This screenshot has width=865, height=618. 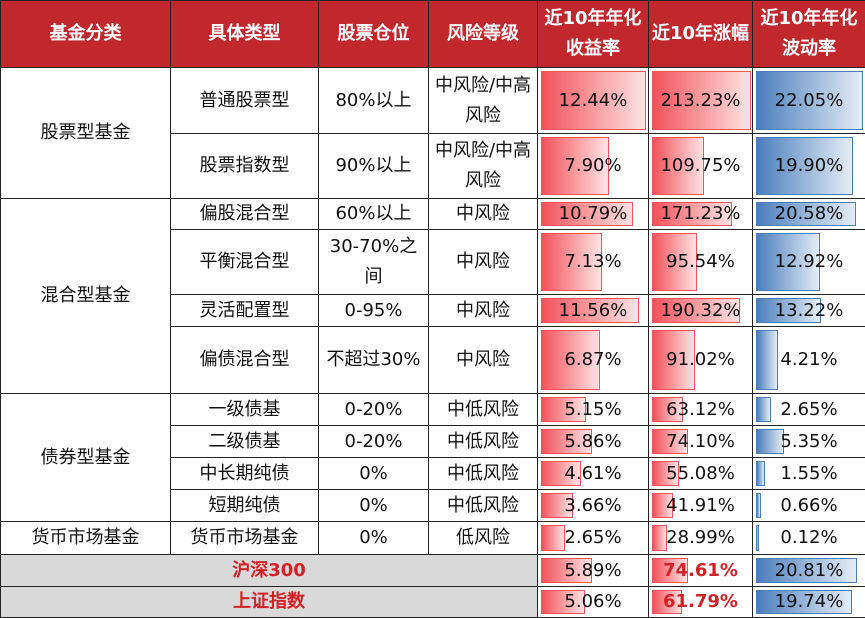 I want to click on value-cell: 55.08%, so click(x=701, y=474).